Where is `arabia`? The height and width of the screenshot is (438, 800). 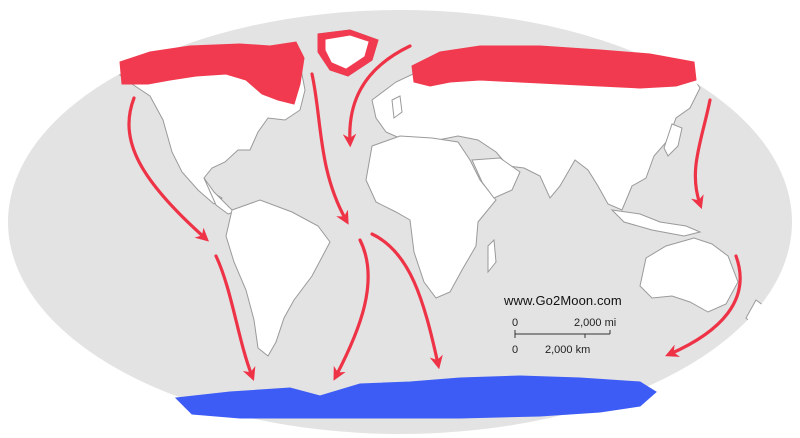
arabia is located at coordinates (496, 178).